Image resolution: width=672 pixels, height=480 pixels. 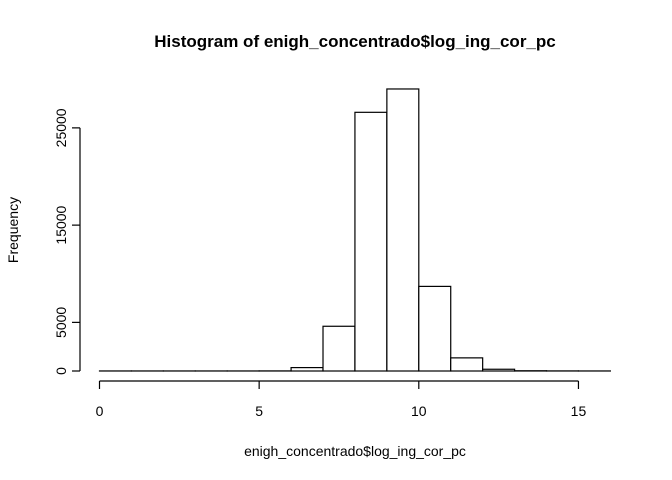 What do you see at coordinates (259, 411) in the screenshot?
I see `x-tick-label: 5` at bounding box center [259, 411].